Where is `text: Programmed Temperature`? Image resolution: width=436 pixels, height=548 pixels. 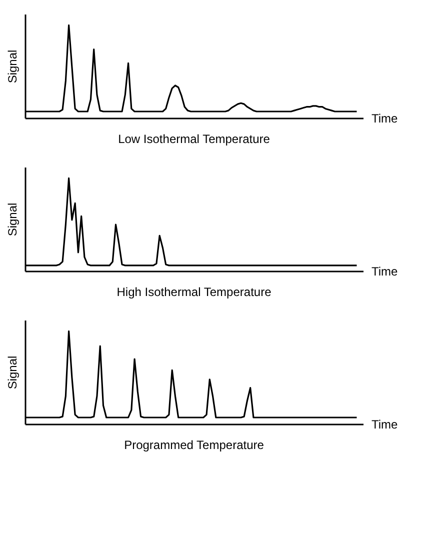 text: Programmed Temperature is located at coordinates (194, 445).